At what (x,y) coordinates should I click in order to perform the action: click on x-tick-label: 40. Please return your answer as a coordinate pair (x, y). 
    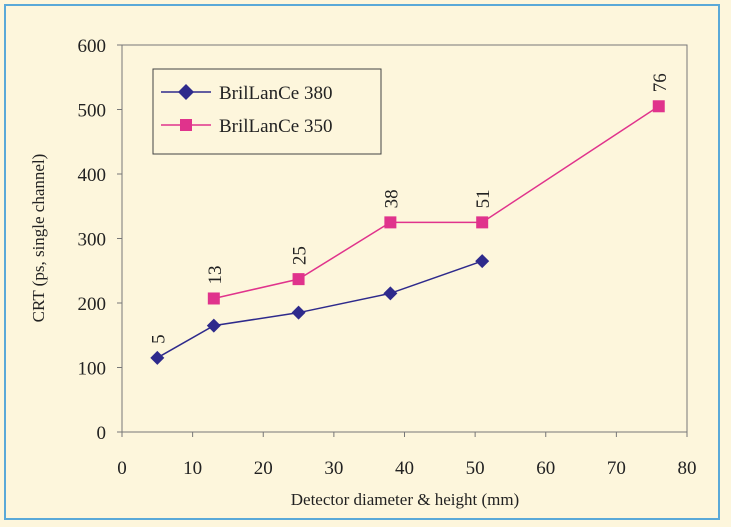
    Looking at the image, I should click on (404, 468).